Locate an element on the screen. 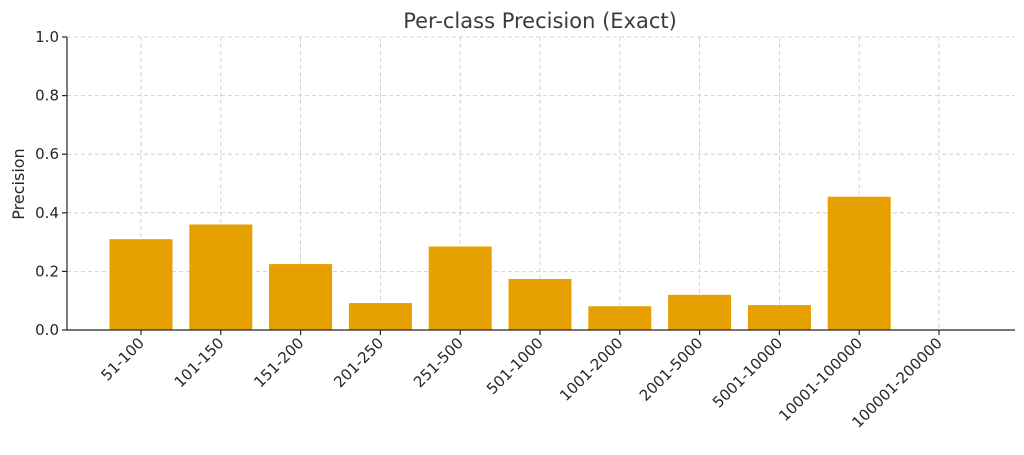 The width and height of the screenshot is (1024, 455). y-tick-label: 0.6 is located at coordinates (47, 154).